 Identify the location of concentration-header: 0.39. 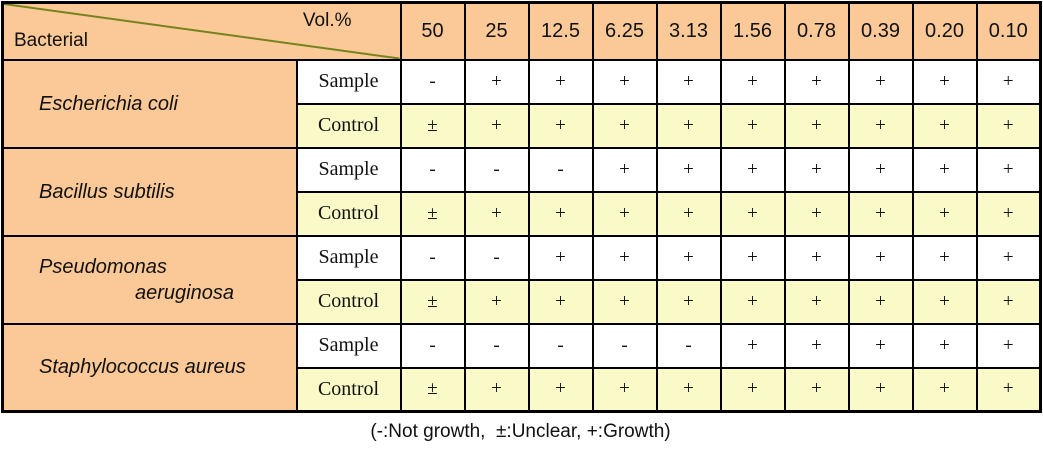
(880, 31).